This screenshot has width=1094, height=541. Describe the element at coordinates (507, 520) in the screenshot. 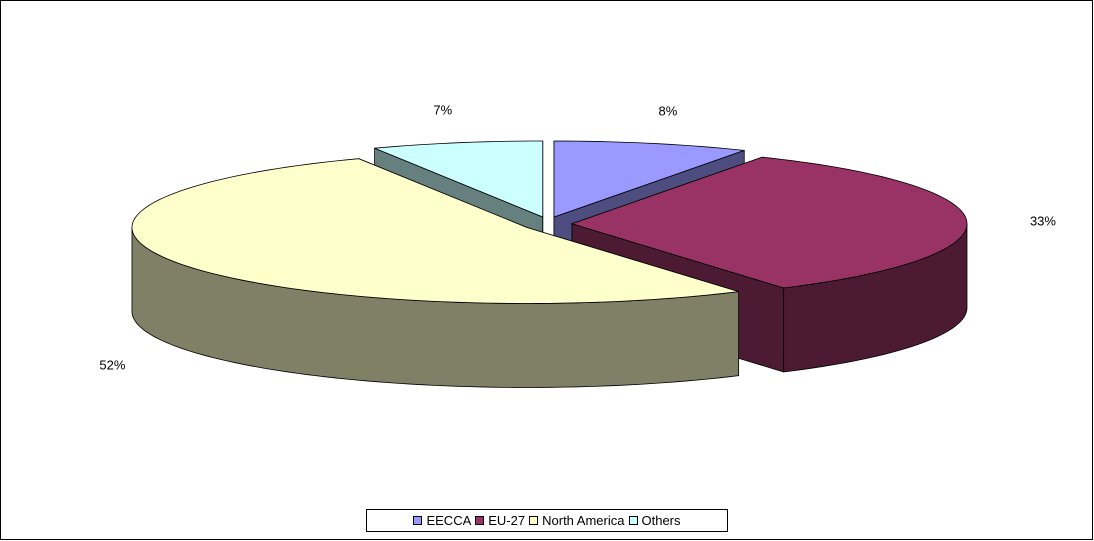

I see `legend-label: EU-27` at that location.